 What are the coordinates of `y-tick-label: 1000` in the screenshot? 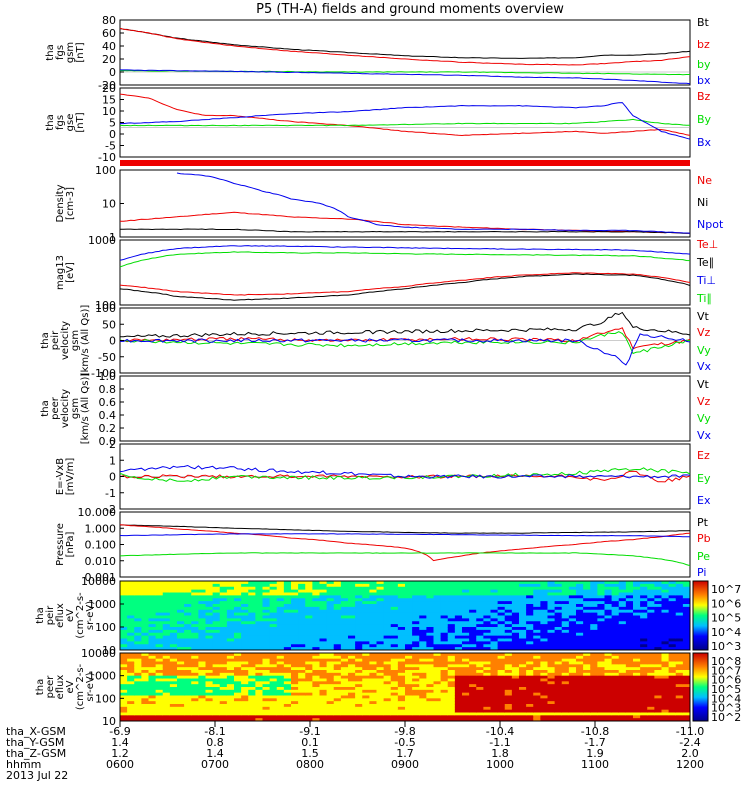 It's located at (102, 676).